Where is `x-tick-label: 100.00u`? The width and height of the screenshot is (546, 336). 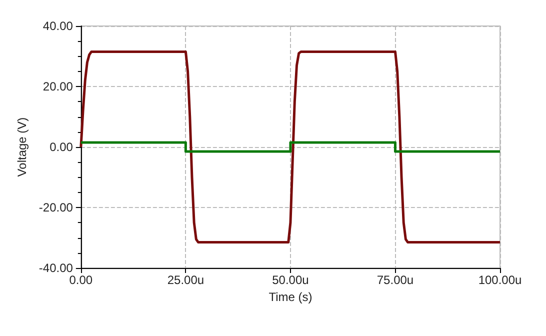 x-tick-label: 100.00u is located at coordinates (500, 280).